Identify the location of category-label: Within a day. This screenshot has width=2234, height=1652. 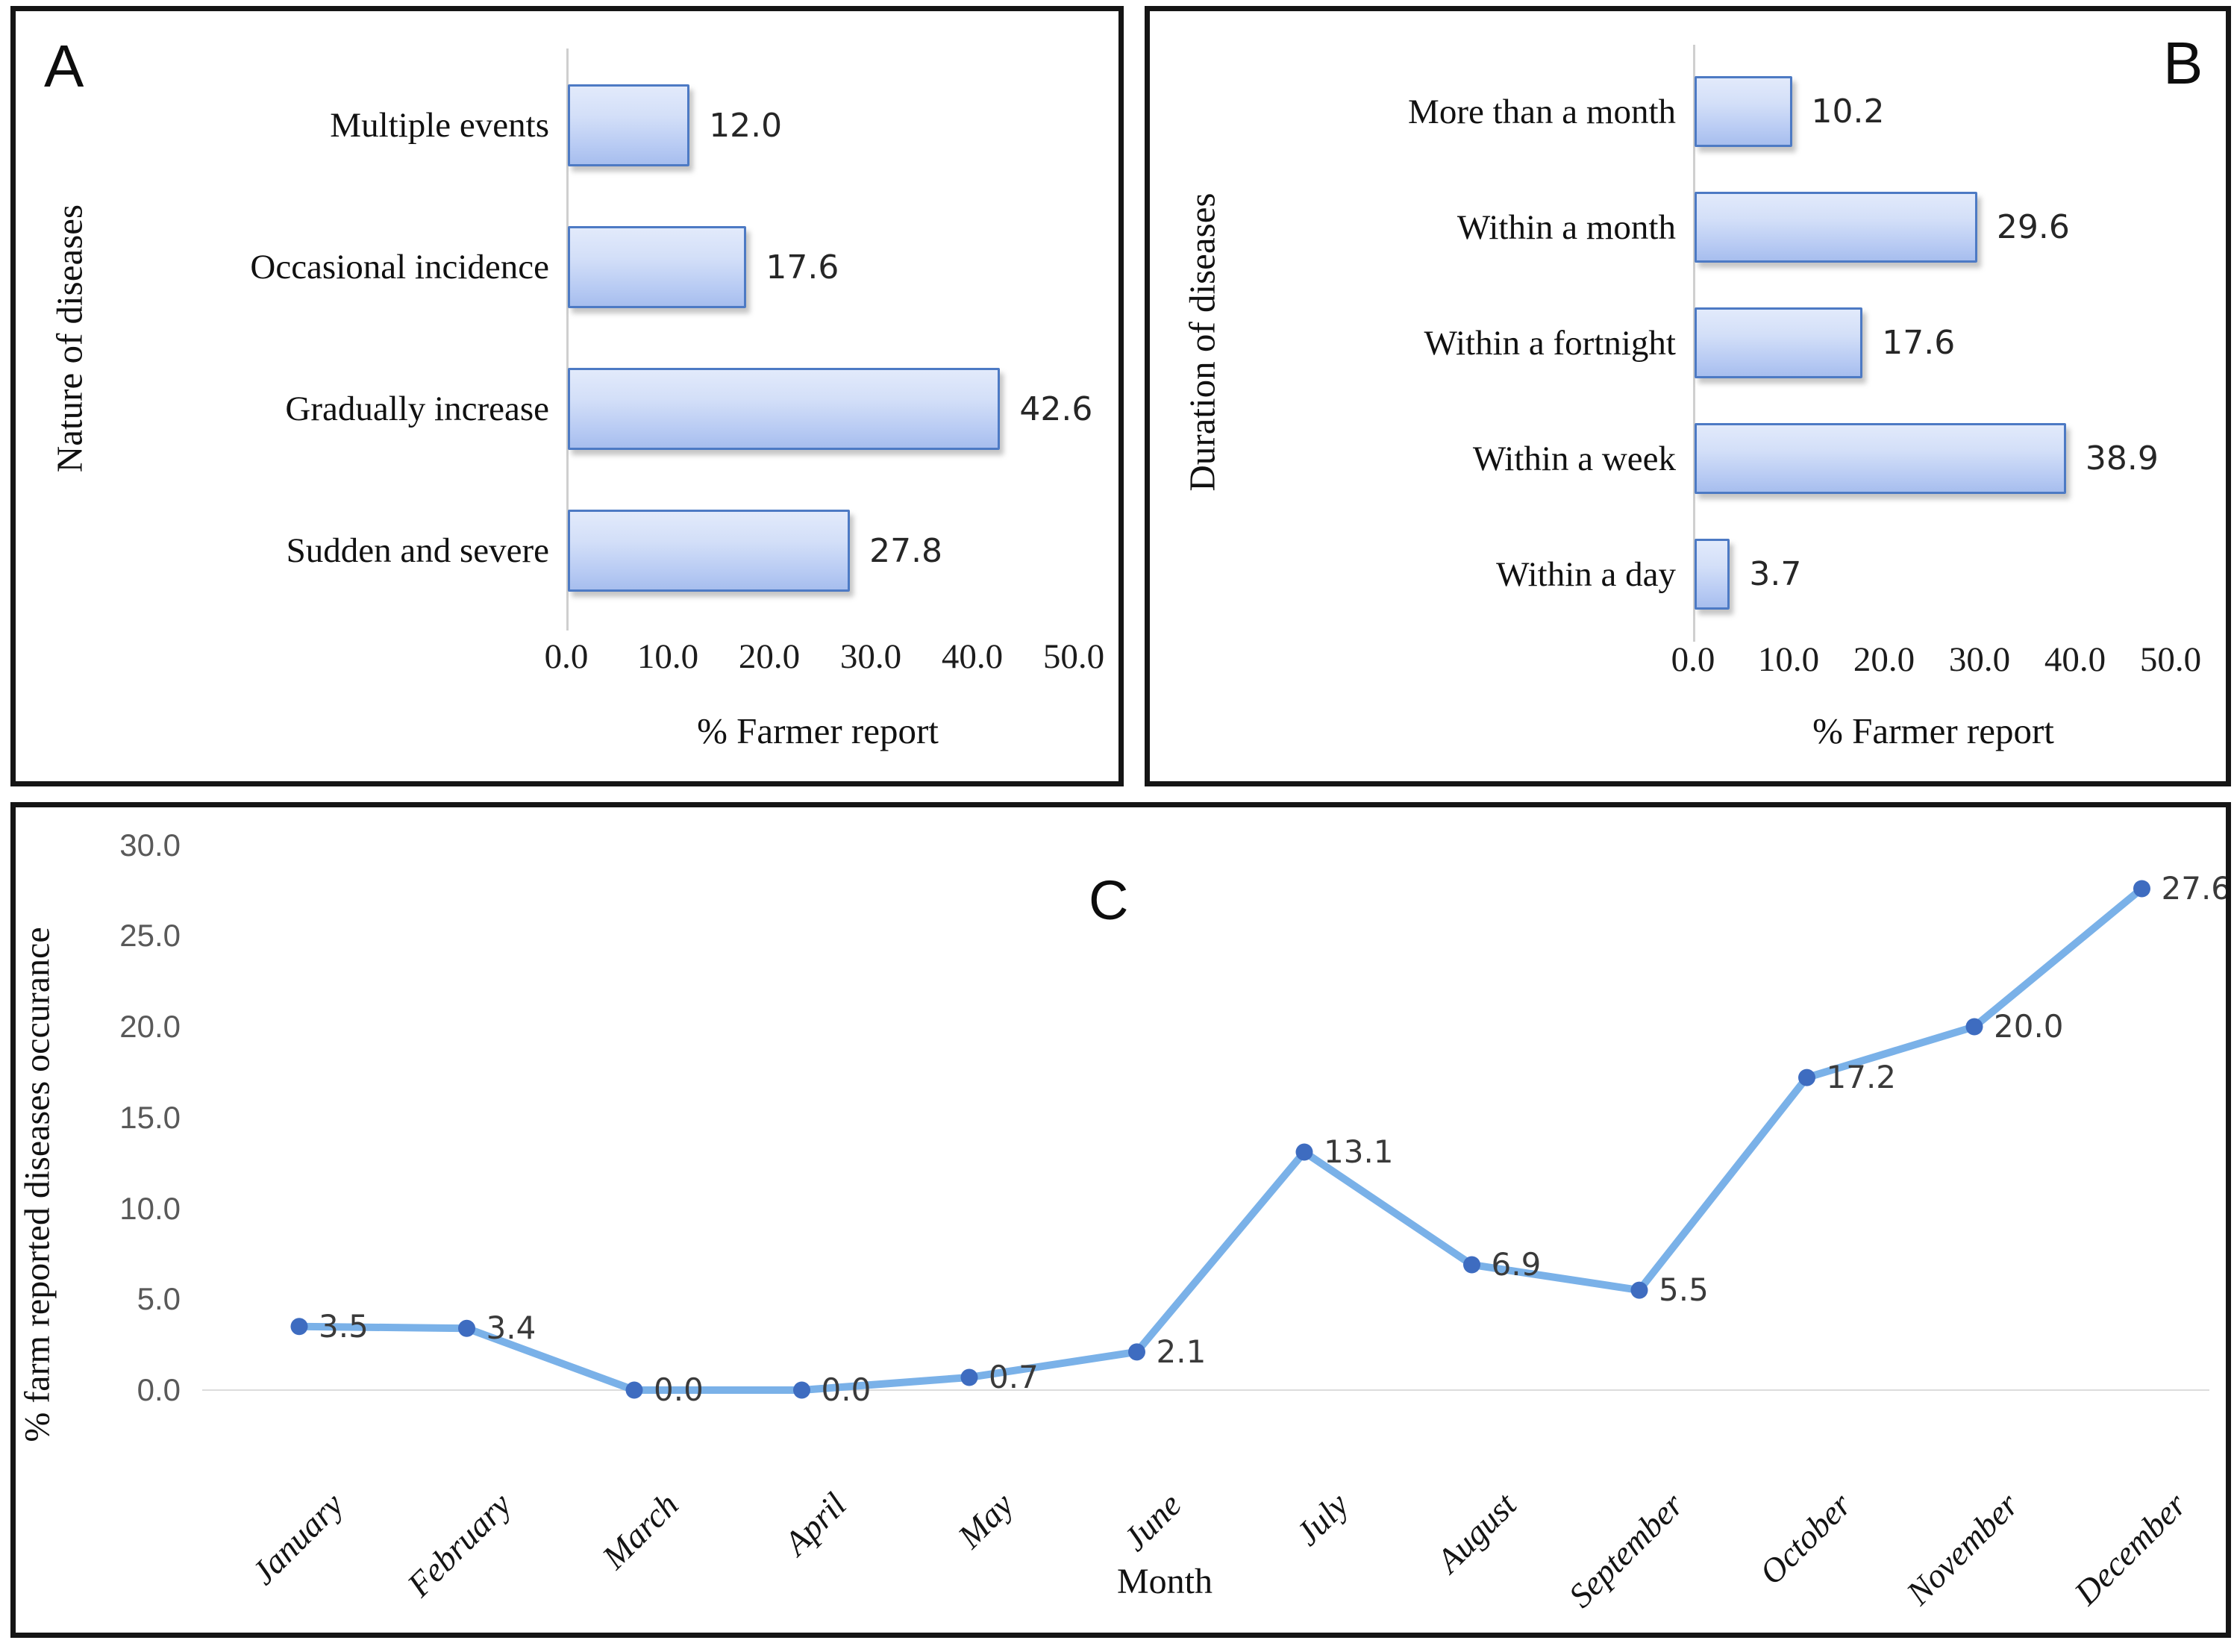
(1586, 574).